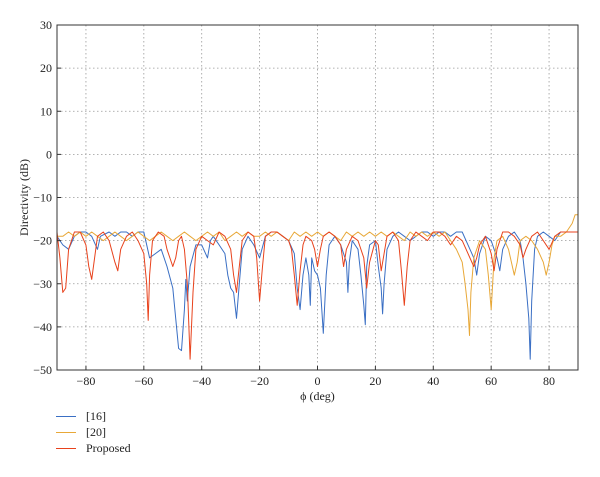 The height and width of the screenshot is (477, 600). Describe the element at coordinates (24, 197) in the screenshot. I see `y-axis-label: Directivity (dB)` at that location.